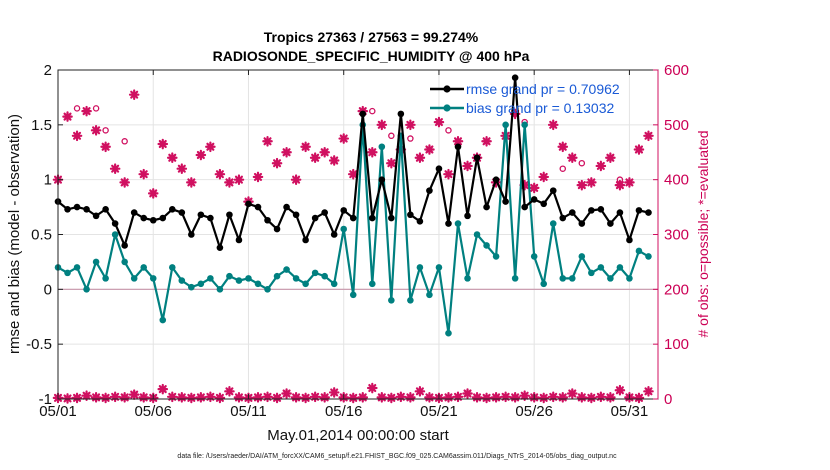  What do you see at coordinates (41, 235) in the screenshot?
I see `y-tick-label: 0.5` at bounding box center [41, 235].